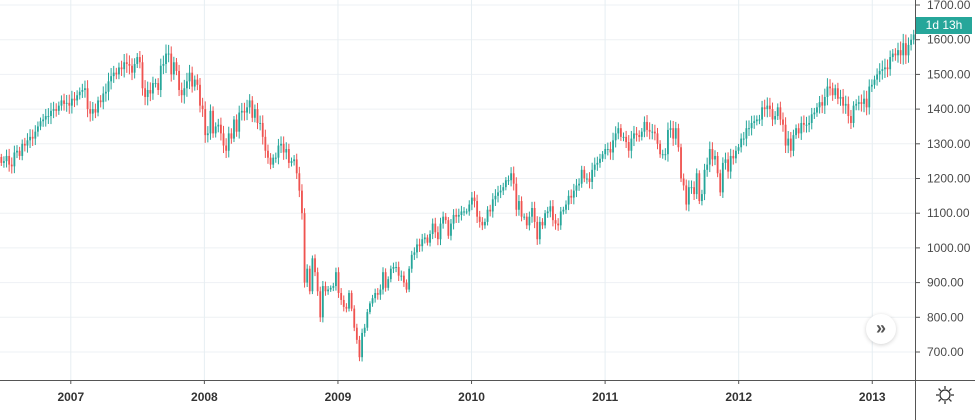 This screenshot has width=975, height=420. I want to click on scroll-to-realtime-button: », so click(881, 329).